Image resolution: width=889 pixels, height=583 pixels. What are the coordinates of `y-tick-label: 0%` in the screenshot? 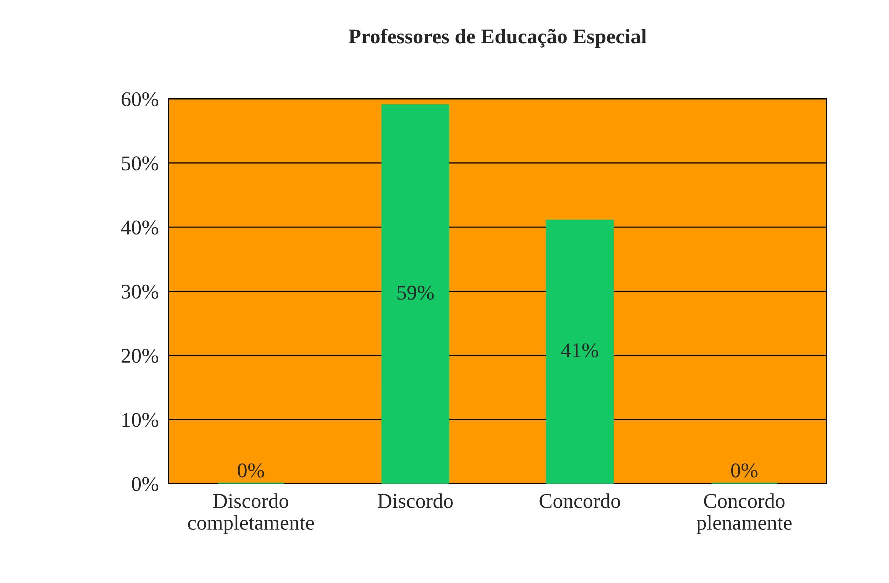 It's located at (145, 484).